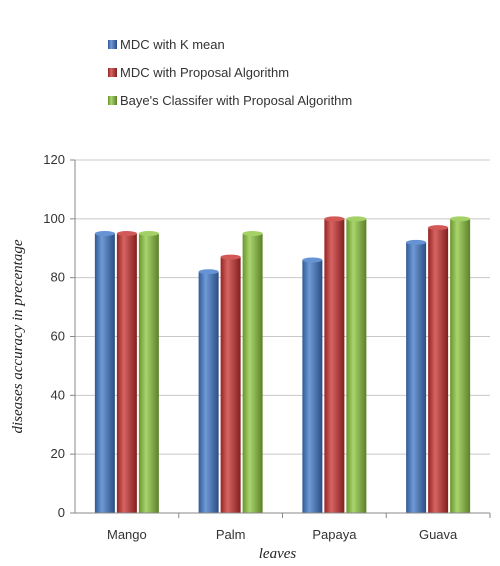 This screenshot has height=566, width=500. I want to click on legend-label-1: MDC with K mean, so click(172, 44).